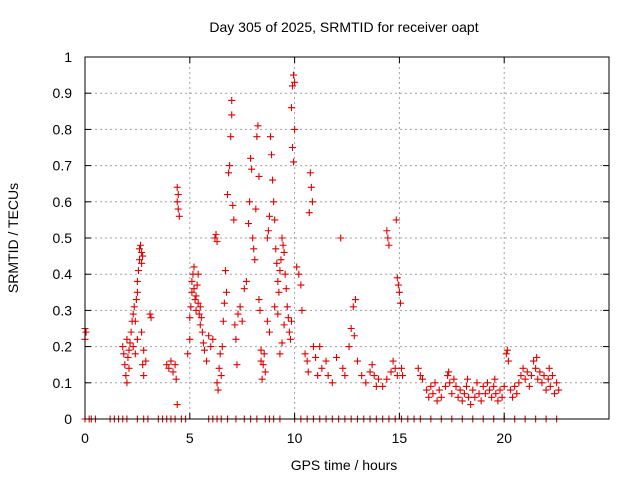 The height and width of the screenshot is (480, 640). What do you see at coordinates (63, 274) in the screenshot?
I see `y-tick-label: 0.4` at bounding box center [63, 274].